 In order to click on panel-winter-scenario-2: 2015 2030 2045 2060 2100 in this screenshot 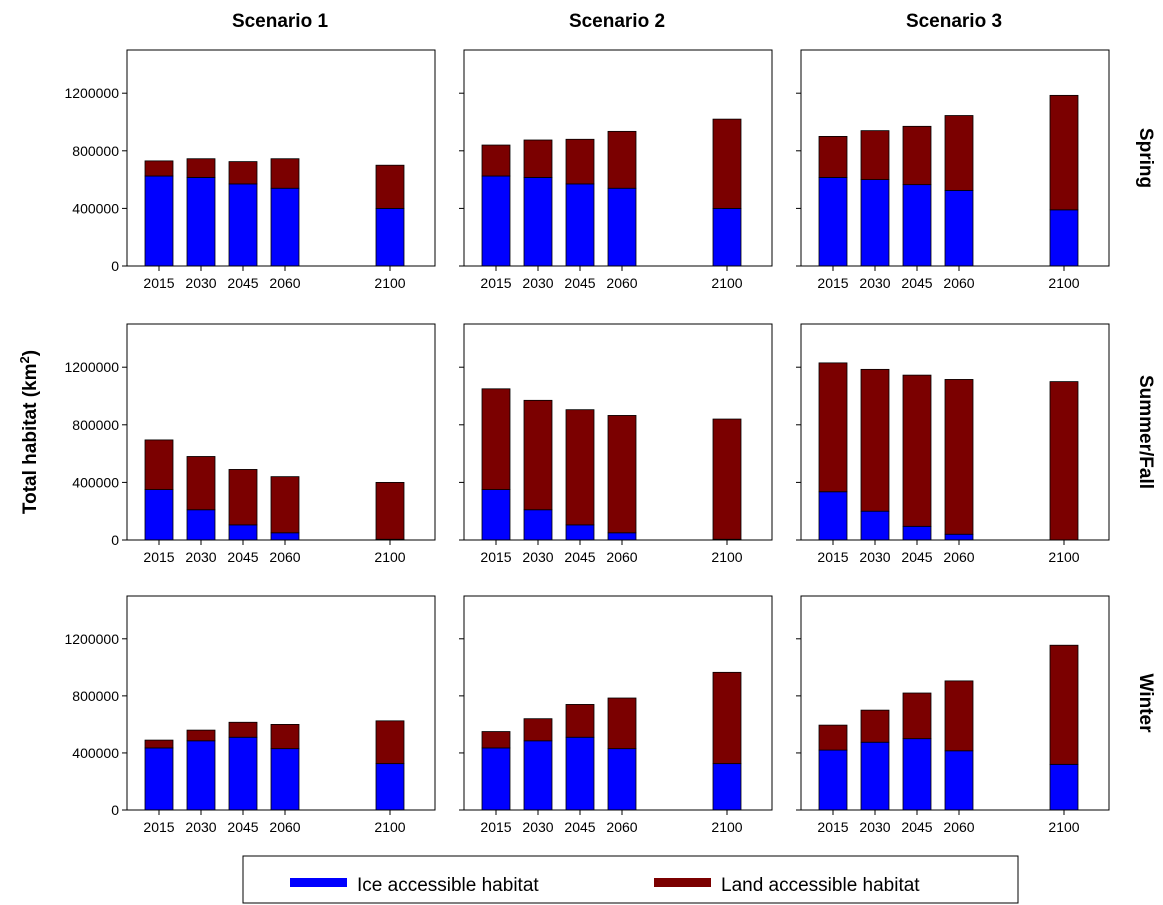, I will do `click(616, 715)`.